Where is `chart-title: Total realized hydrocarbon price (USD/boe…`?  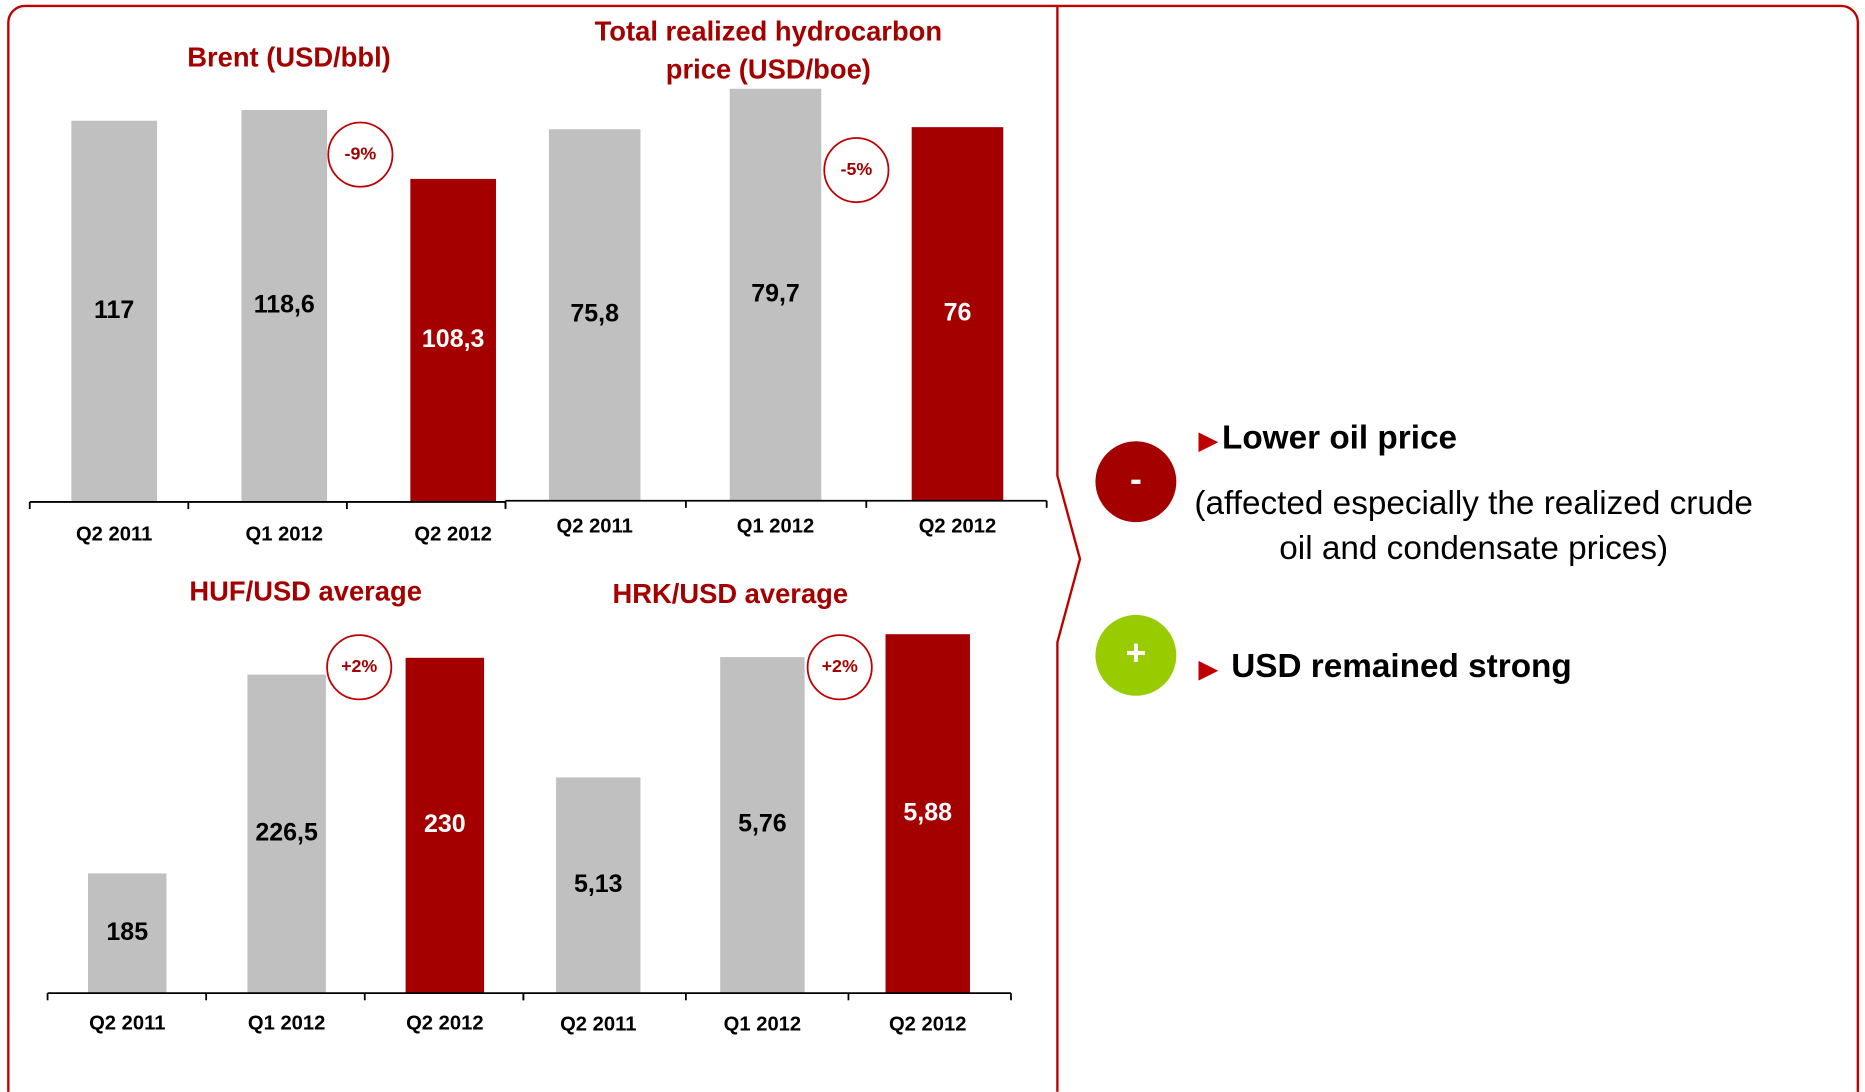
chart-title: Total realized hydrocarbon price (USD/boe… is located at coordinates (768, 50).